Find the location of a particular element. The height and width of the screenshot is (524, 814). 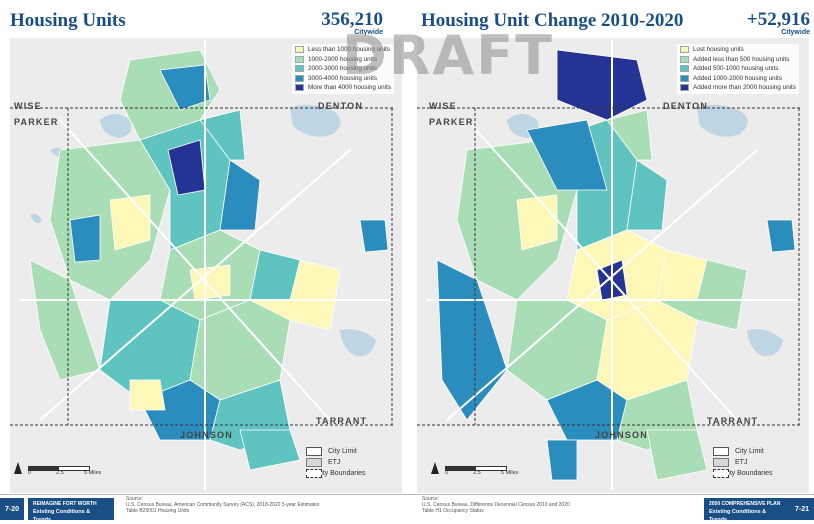

legend-label: Added more than 2000 housing units is located at coordinates (744, 88).